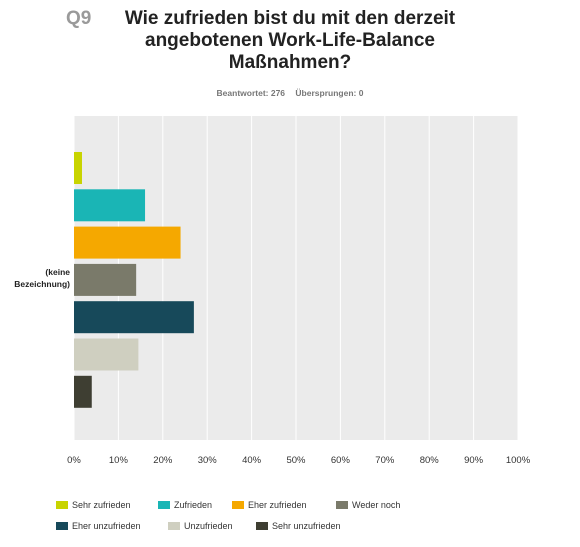 This screenshot has height=547, width=580. I want to click on x-tick-label: 0%, so click(74, 460).